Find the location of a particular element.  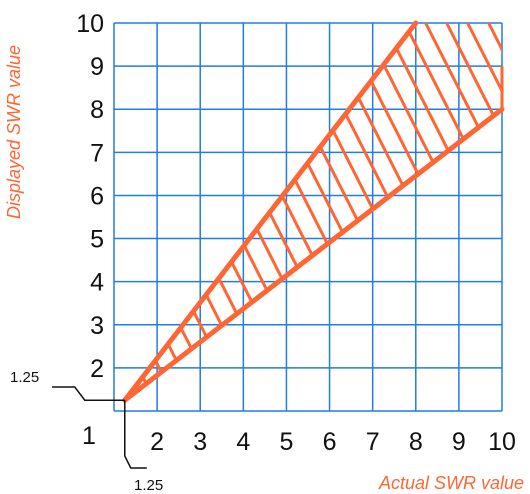

x-tick-label-7: 7 is located at coordinates (373, 442).